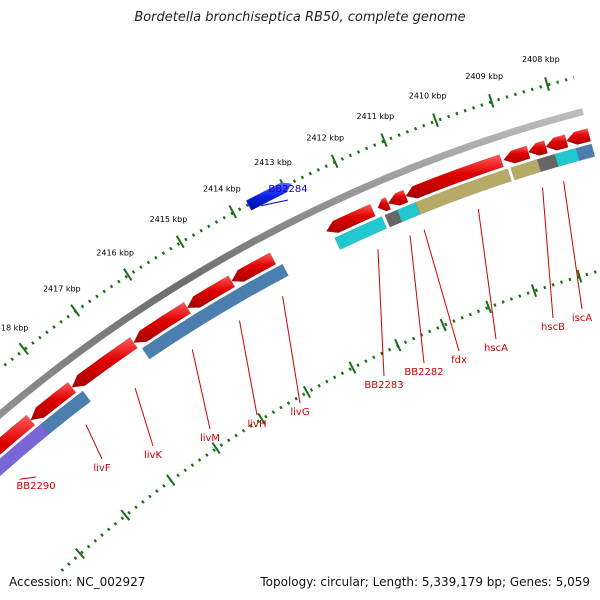 This screenshot has height=600, width=600. What do you see at coordinates (169, 219) in the screenshot?
I see `kbp-label: 2415 kbp` at bounding box center [169, 219].